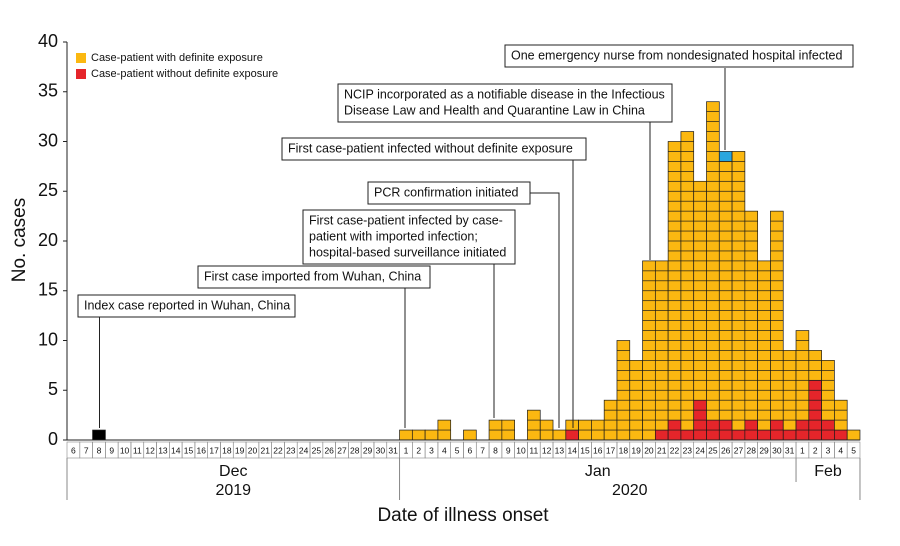 This screenshot has height=546, width=900. I want to click on y-axis-title: No. cases, so click(19, 240).